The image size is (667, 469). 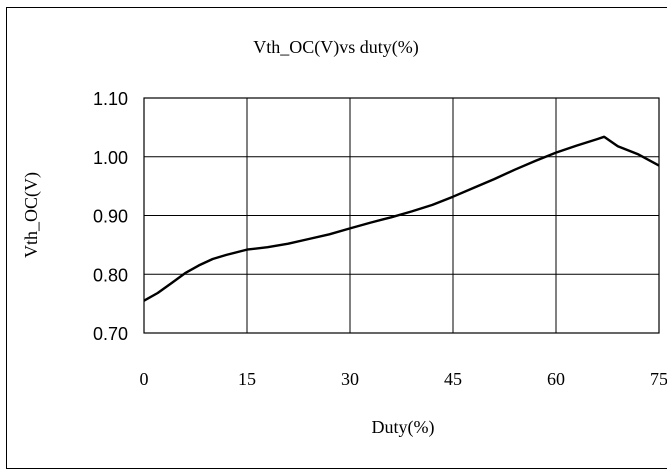 I want to click on y-tick-label: 1.10, so click(x=110, y=99).